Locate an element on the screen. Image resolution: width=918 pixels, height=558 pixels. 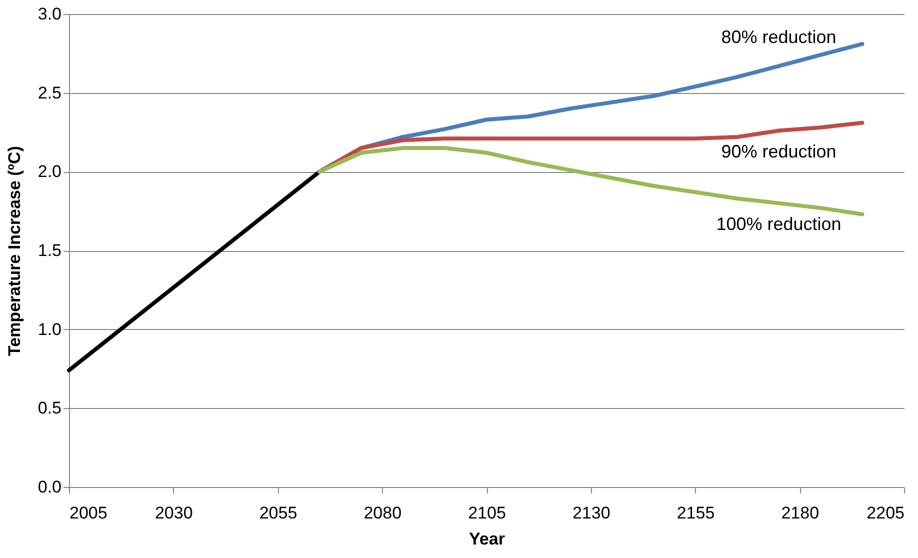
y-tick-label: 0.0 is located at coordinates (50, 487).